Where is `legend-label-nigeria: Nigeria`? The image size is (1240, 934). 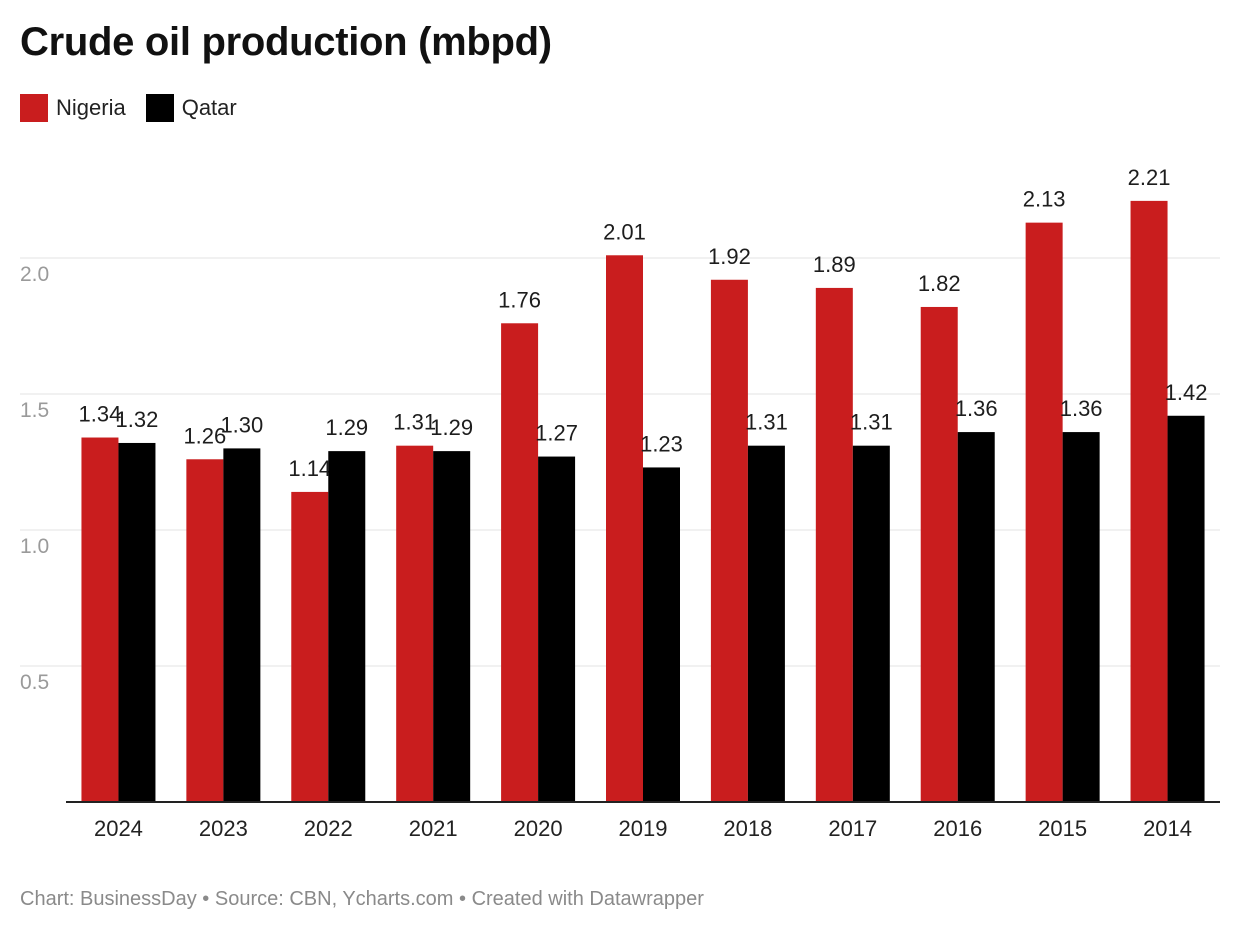 legend-label-nigeria: Nigeria is located at coordinates (91, 107).